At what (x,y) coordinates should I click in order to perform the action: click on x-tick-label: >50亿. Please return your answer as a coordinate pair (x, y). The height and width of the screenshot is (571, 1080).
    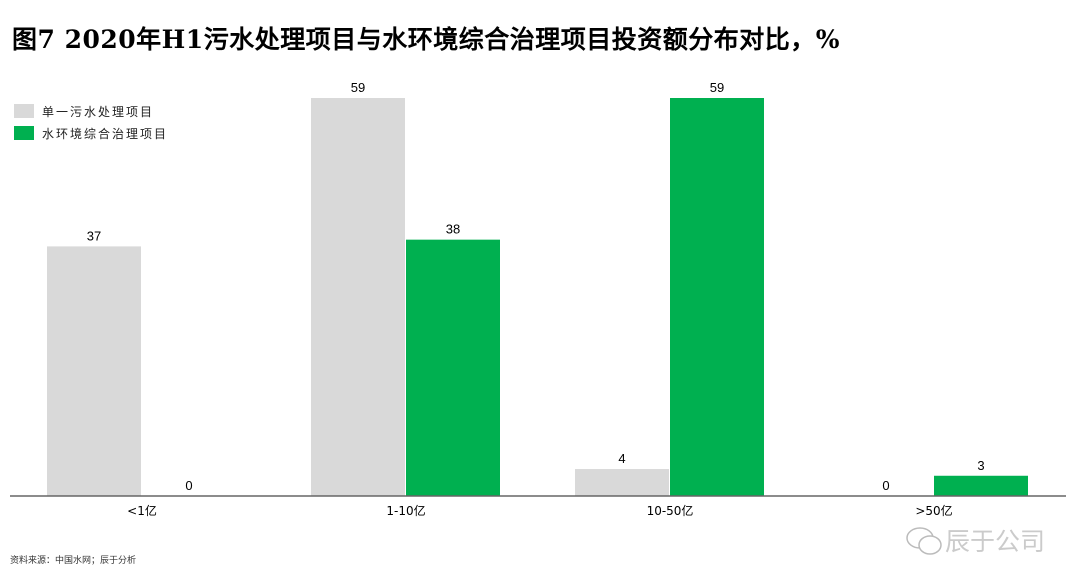
    Looking at the image, I should click on (933, 510).